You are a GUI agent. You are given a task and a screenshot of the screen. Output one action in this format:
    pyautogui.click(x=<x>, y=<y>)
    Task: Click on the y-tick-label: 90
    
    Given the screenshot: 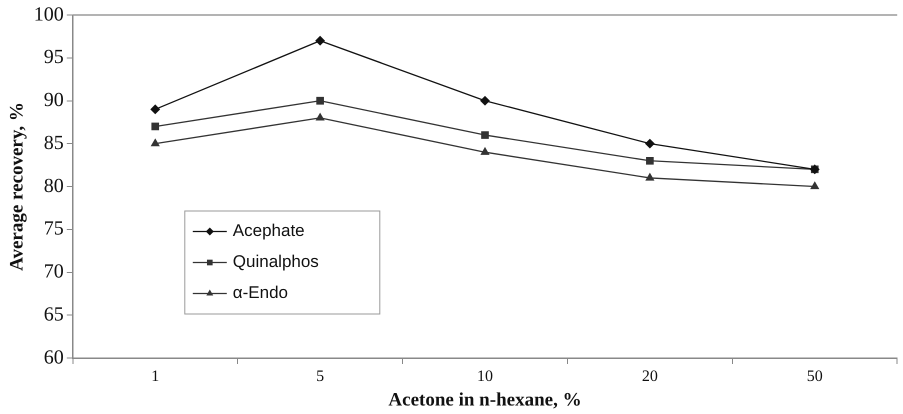 What is the action you would take?
    pyautogui.click(x=54, y=100)
    